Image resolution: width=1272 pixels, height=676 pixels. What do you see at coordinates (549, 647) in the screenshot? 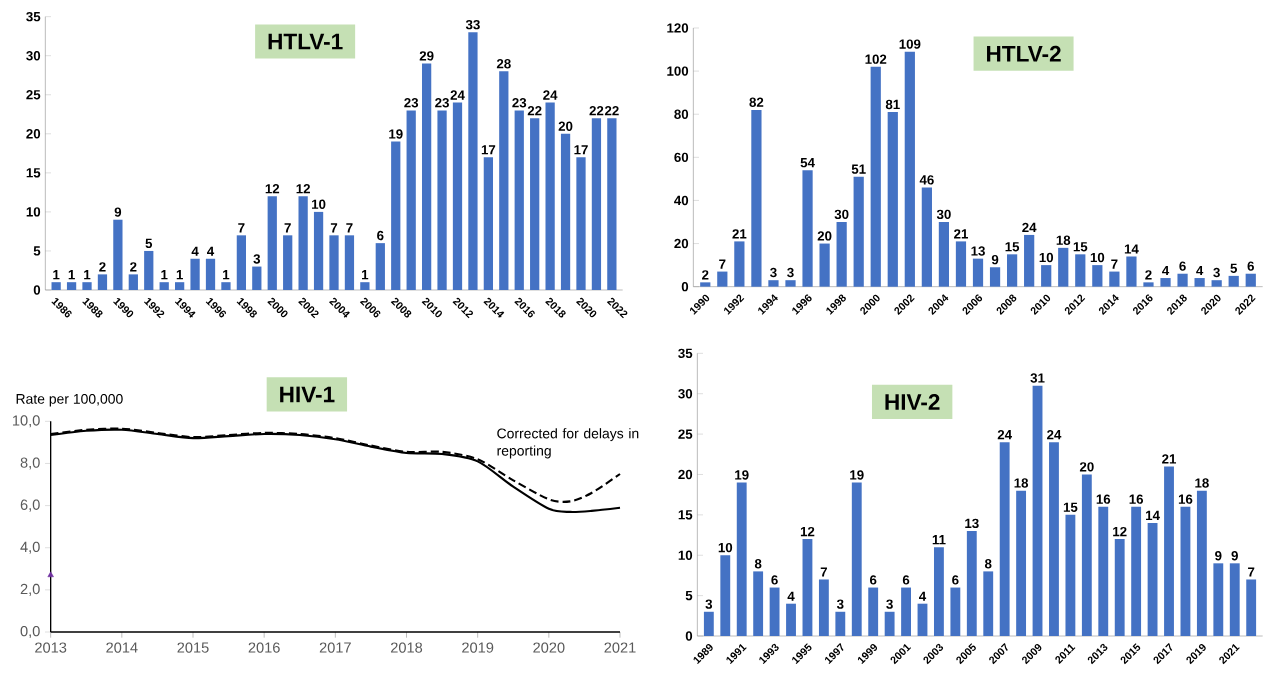
I see `x-tick-label: 2020` at bounding box center [549, 647].